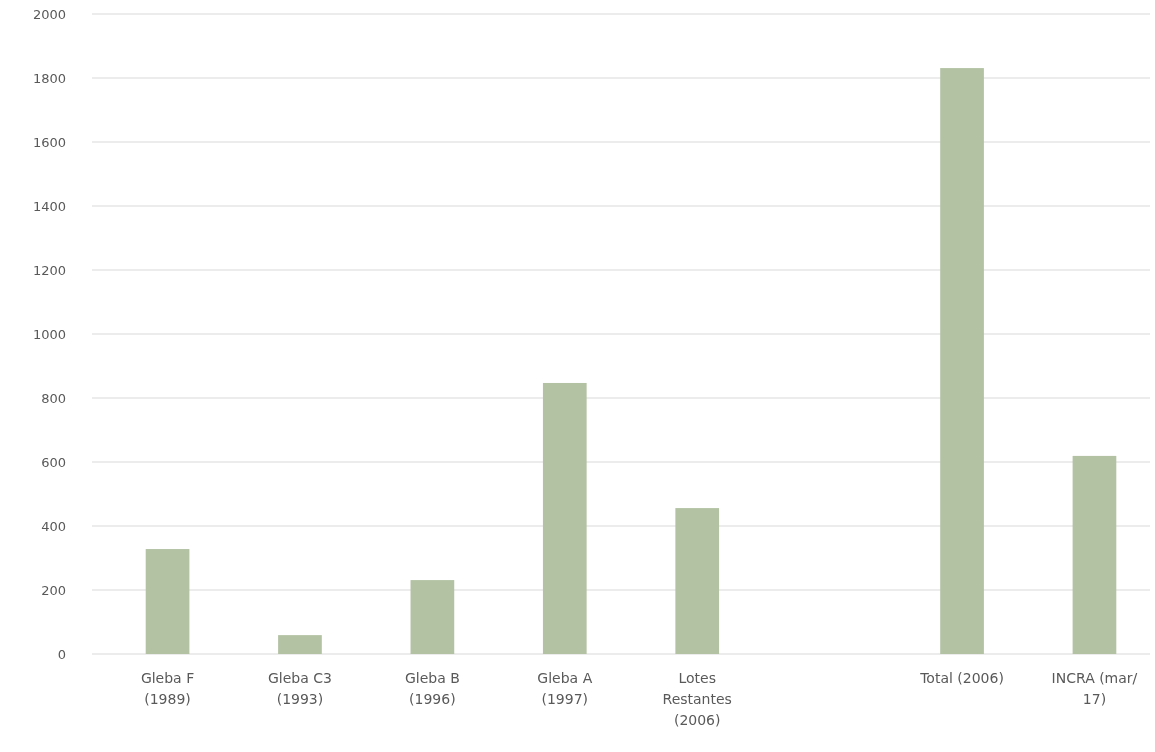 Image resolution: width=1155 pixels, height=752 pixels. What do you see at coordinates (49, 78) in the screenshot?
I see `y-tick-label: 1800` at bounding box center [49, 78].